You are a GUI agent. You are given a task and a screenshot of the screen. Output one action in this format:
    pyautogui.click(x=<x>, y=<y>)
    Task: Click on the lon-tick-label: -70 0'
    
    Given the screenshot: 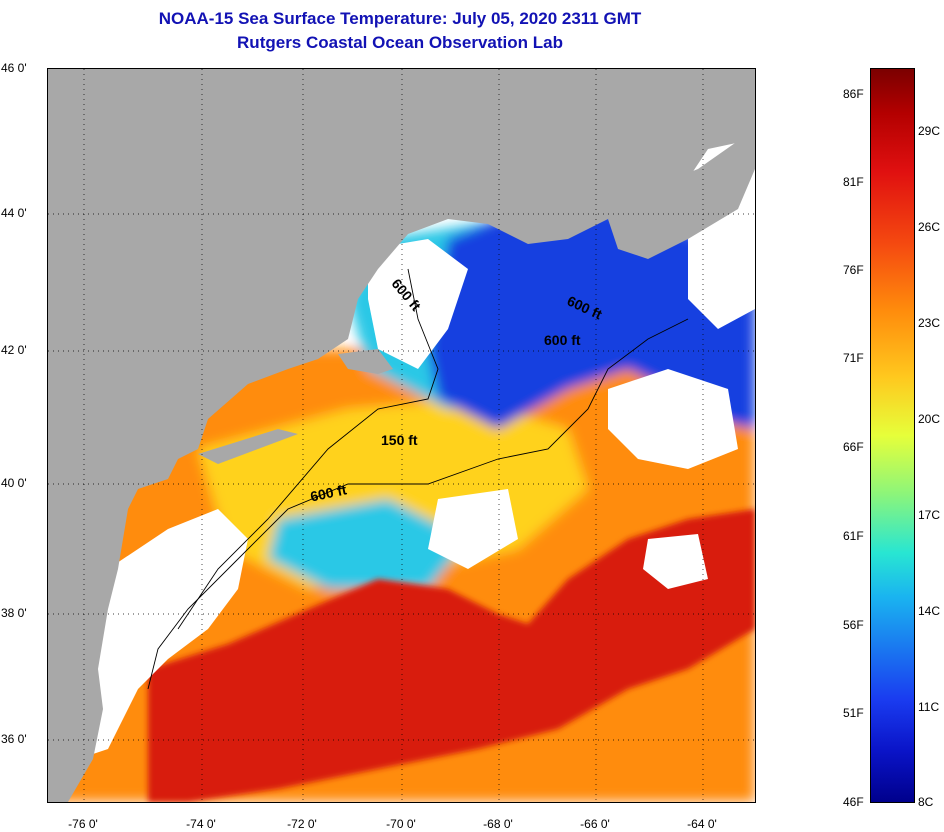 What is the action you would take?
    pyautogui.click(x=401, y=824)
    